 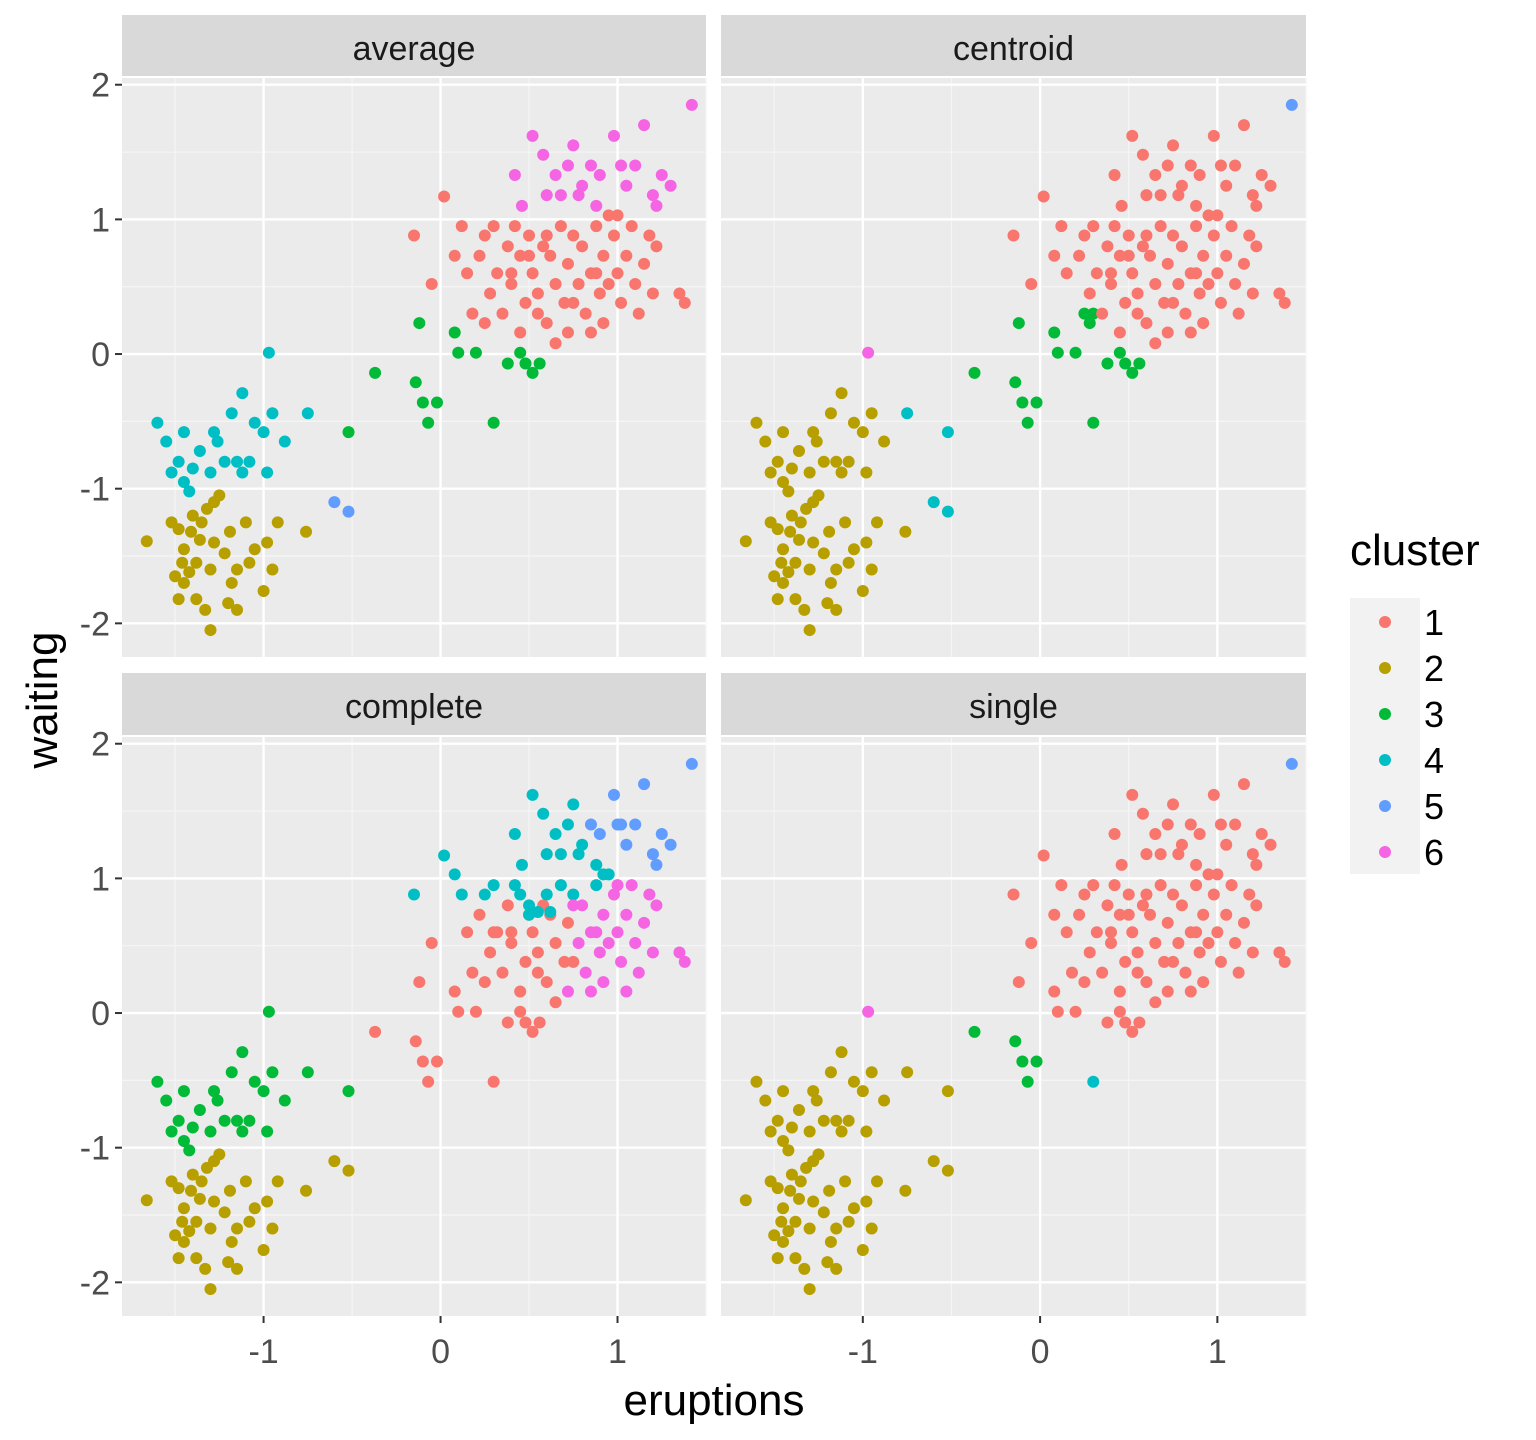 I want to click on strip-background, so click(x=414, y=704).